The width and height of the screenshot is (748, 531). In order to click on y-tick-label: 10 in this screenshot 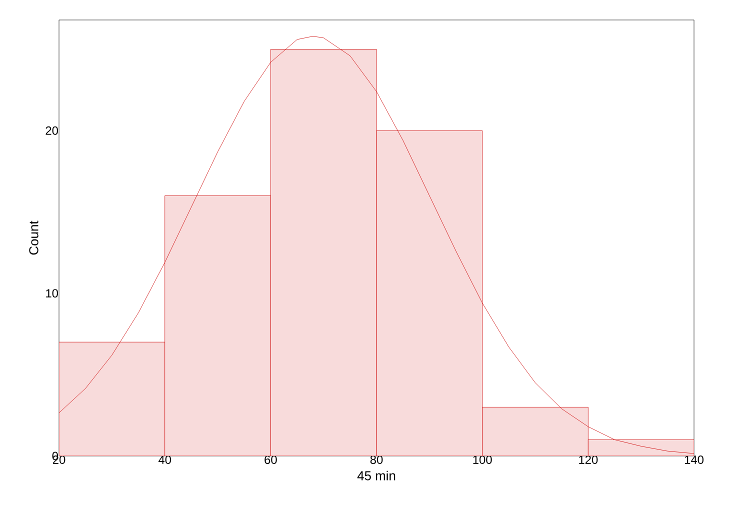, I will do `click(52, 293)`.